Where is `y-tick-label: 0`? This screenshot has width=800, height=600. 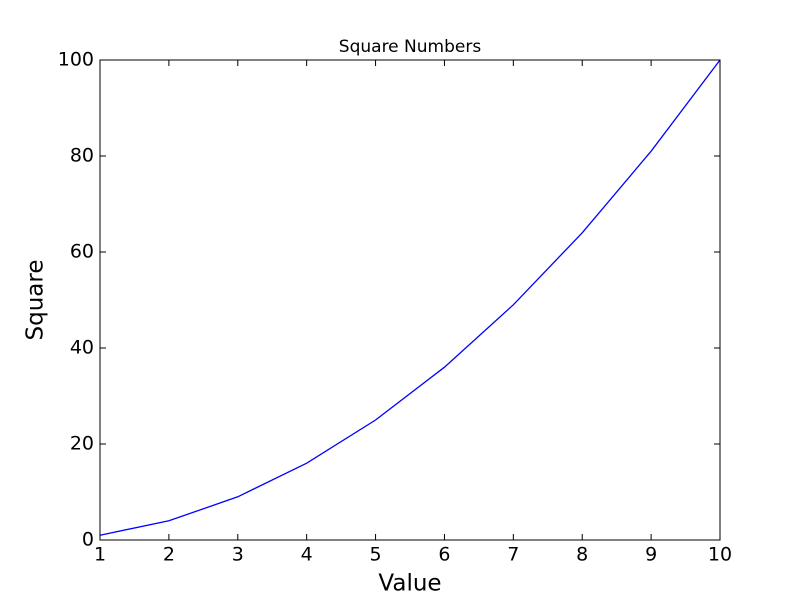
y-tick-label: 0 is located at coordinates (88, 540).